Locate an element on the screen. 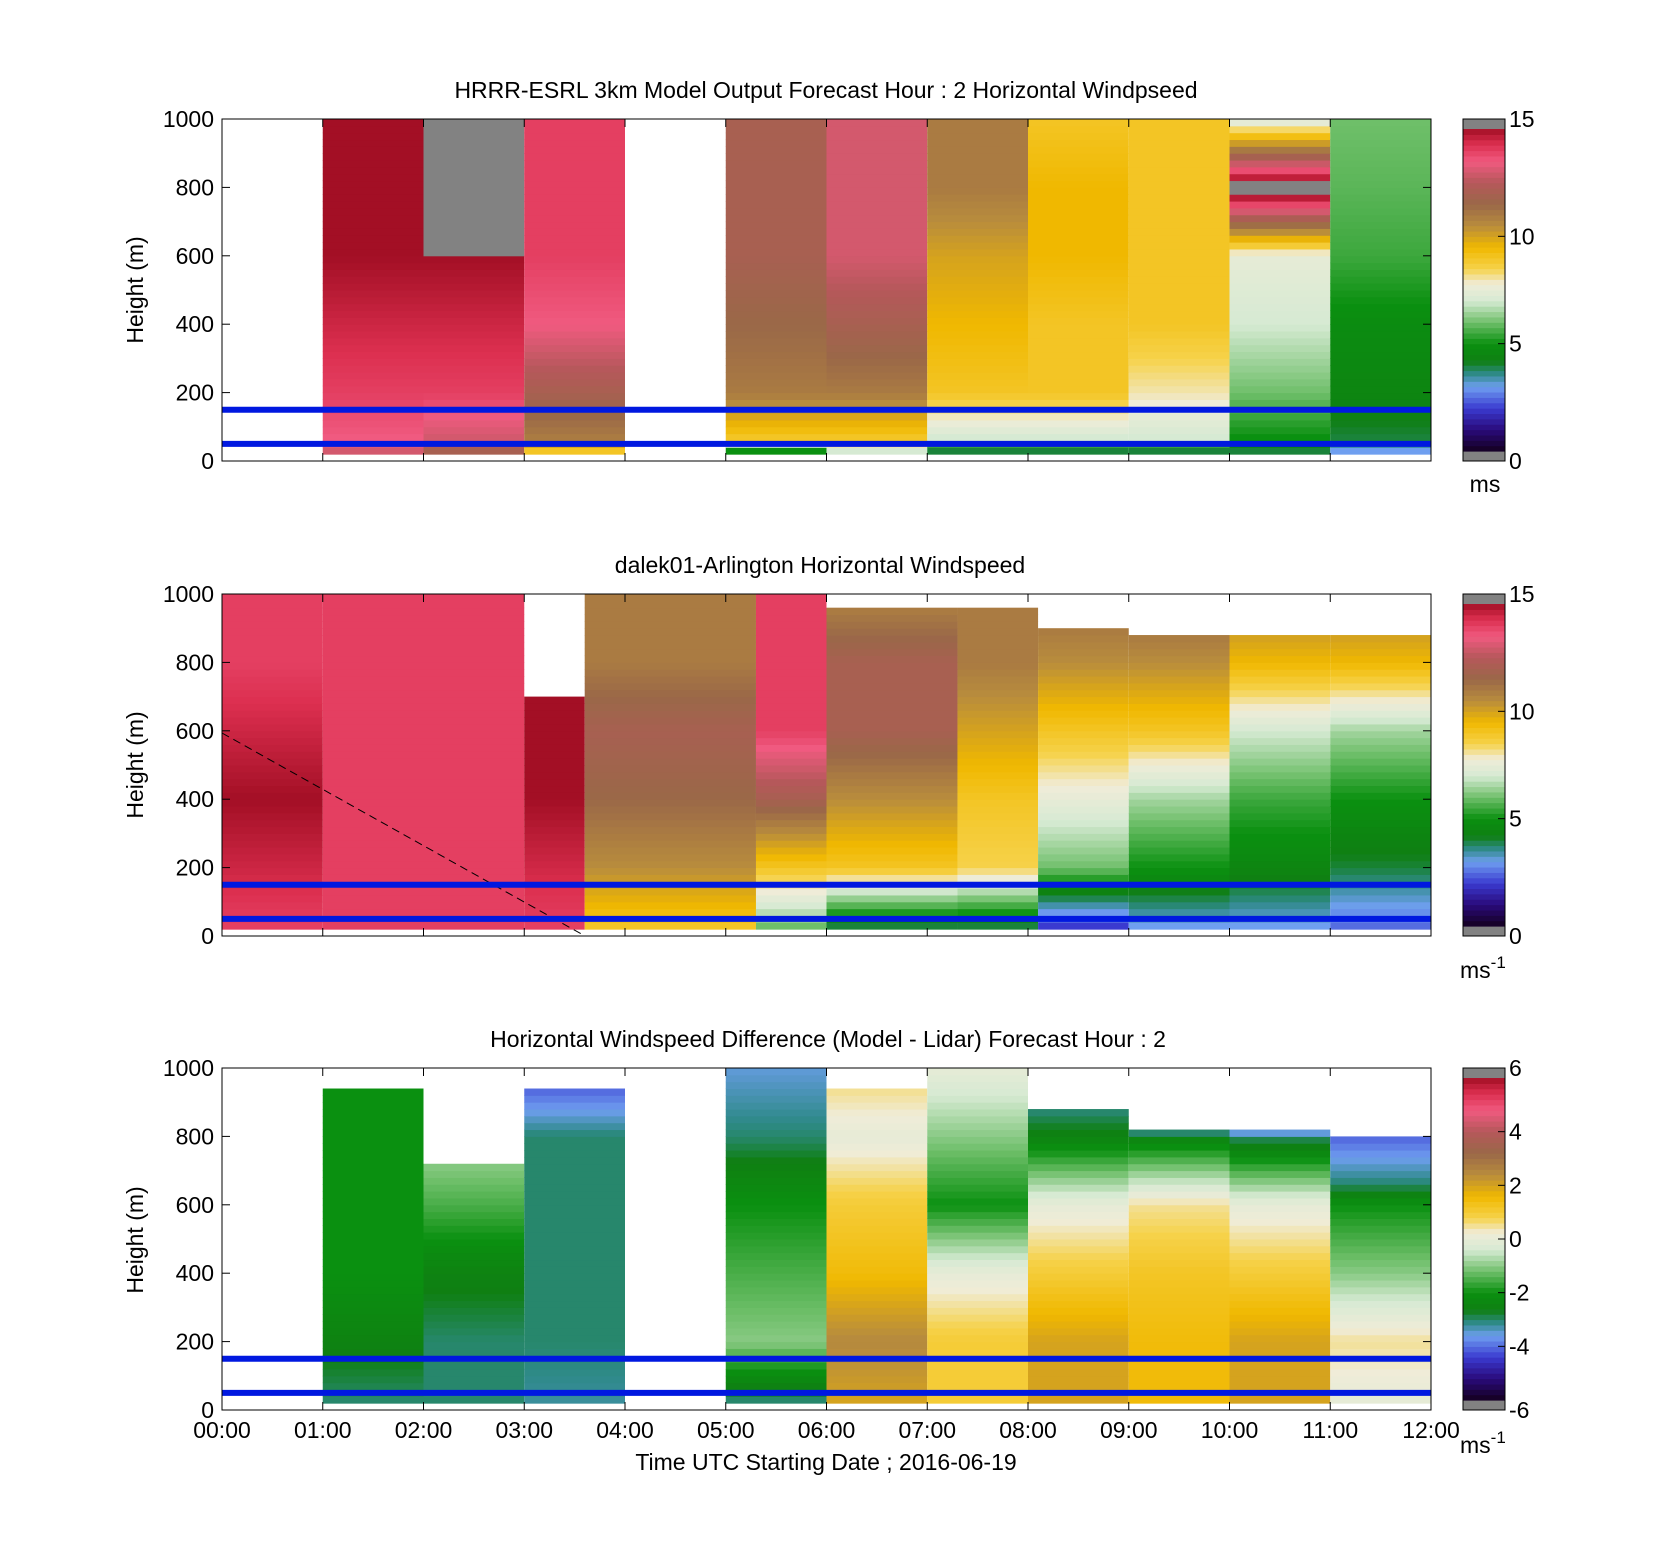 Image resolution: width=1680 pixels, height=1561 pixels. x-tick-label: 10:00 is located at coordinates (1230, 1430).